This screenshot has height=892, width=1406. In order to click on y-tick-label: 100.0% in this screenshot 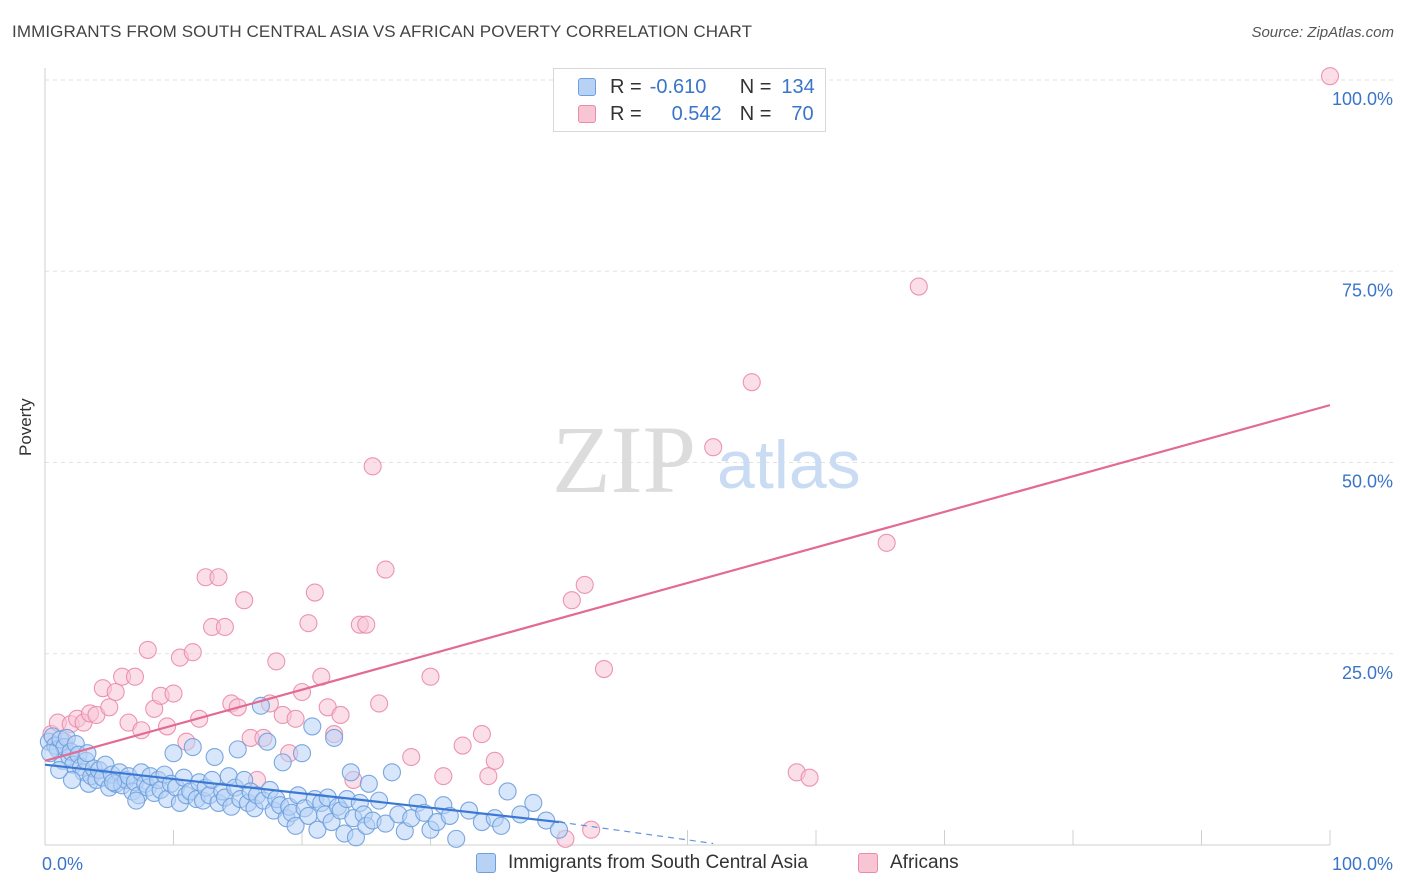, I will do `click(1362, 99)`.